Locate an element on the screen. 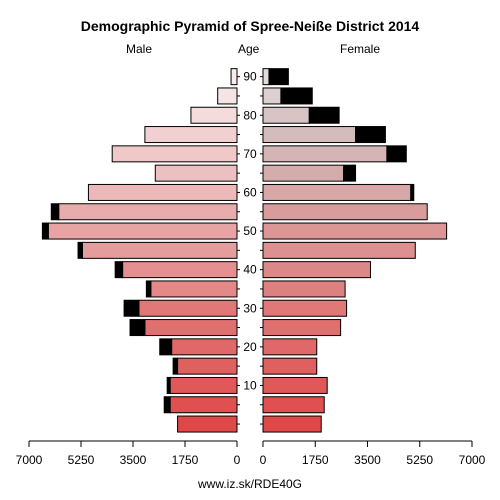  age-tick-label: 60 is located at coordinates (250, 192).